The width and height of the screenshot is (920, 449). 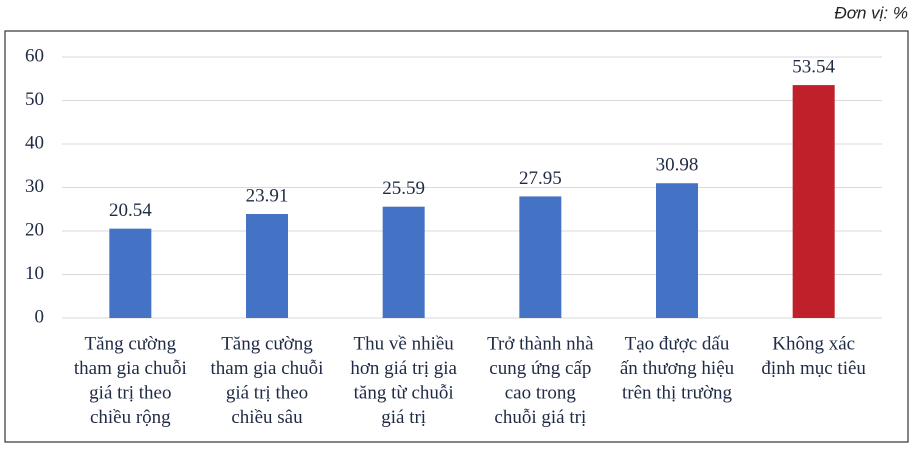 I want to click on x-tick-label: hơn giá trị gia, so click(x=403, y=368).